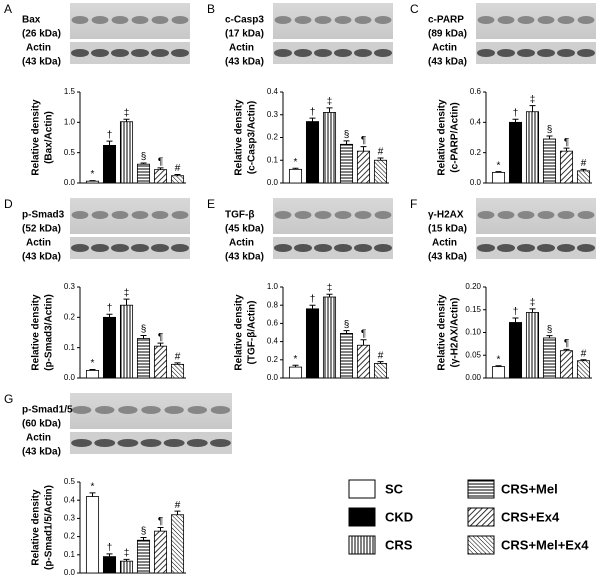 This screenshot has width=608, height=584. What do you see at coordinates (273, 323) in the screenshot?
I see `y-tick-label: 0.6` at bounding box center [273, 323].